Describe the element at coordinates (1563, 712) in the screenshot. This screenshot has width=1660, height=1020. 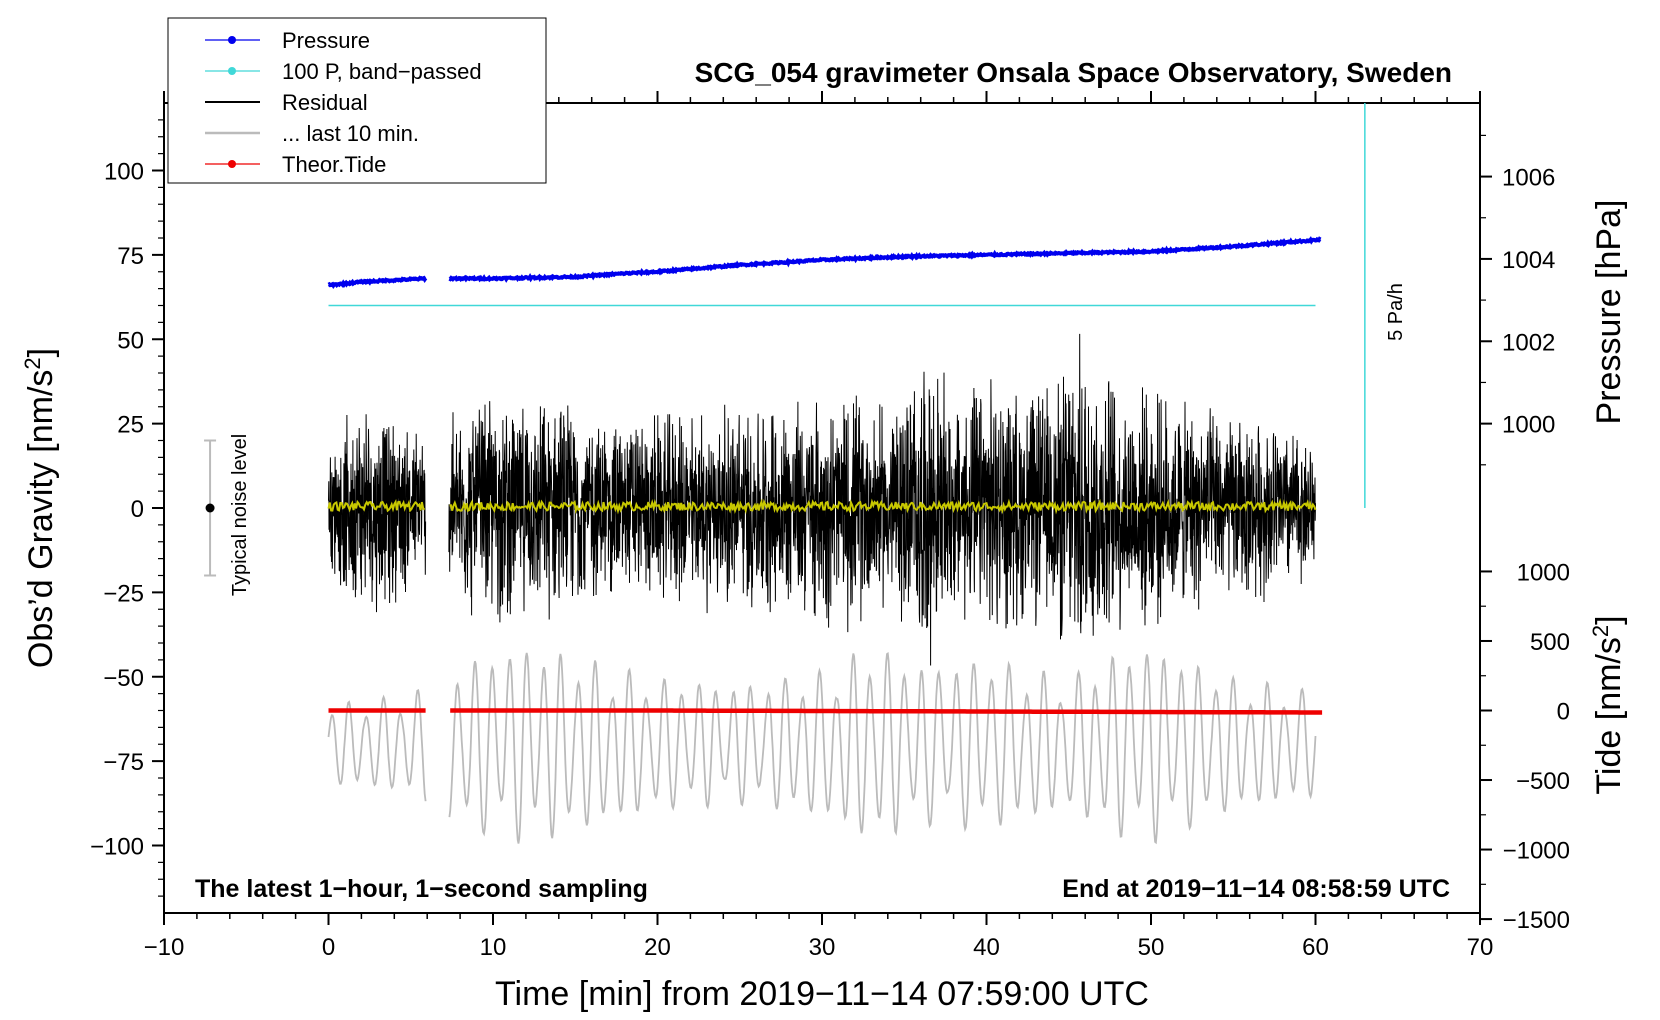
I see `tide-tick-label: 0` at that location.